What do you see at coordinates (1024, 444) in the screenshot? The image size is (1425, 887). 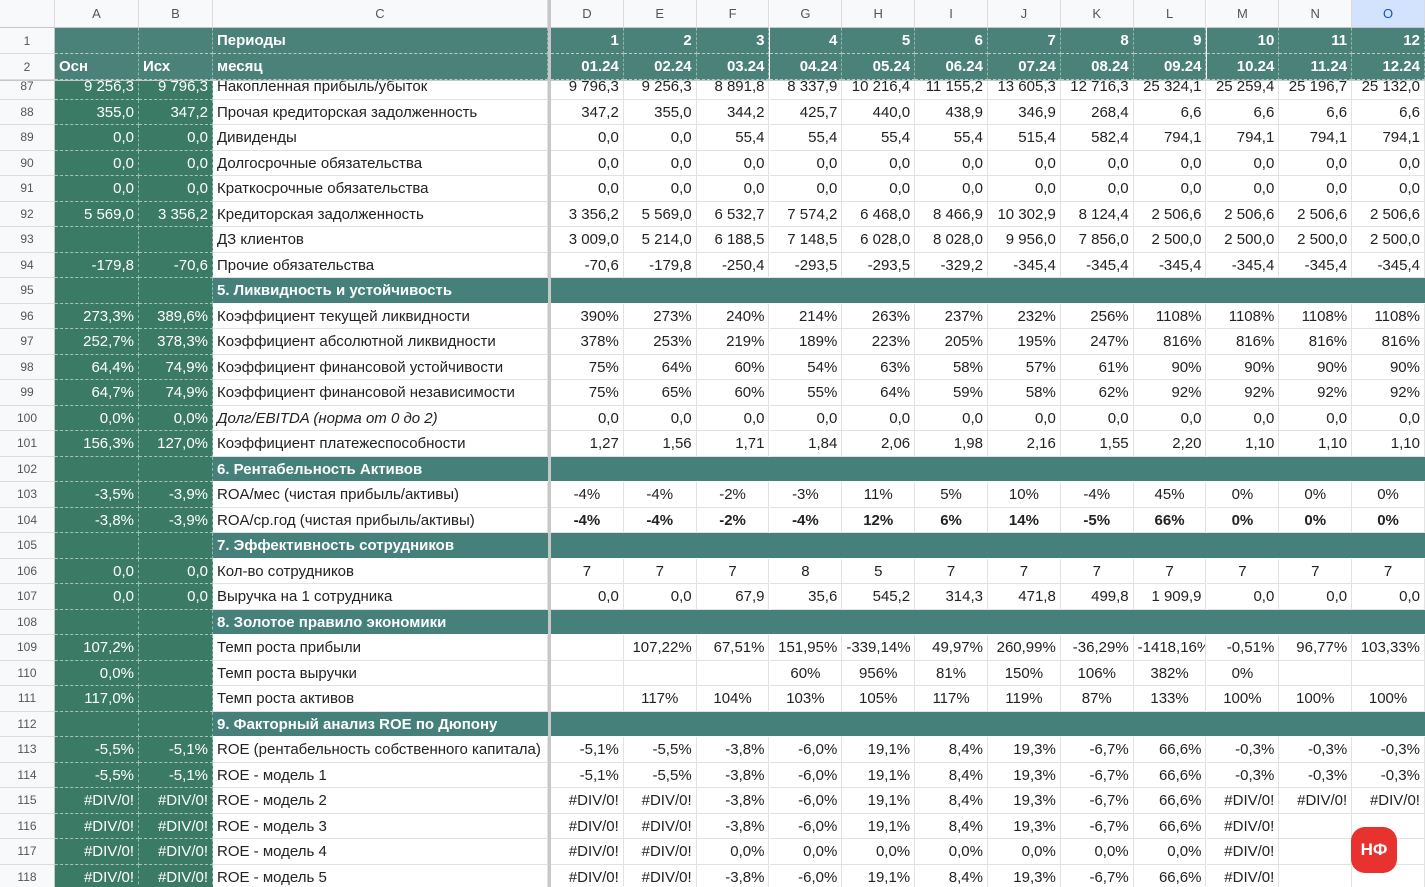 I see `cell: 2,16` at bounding box center [1024, 444].